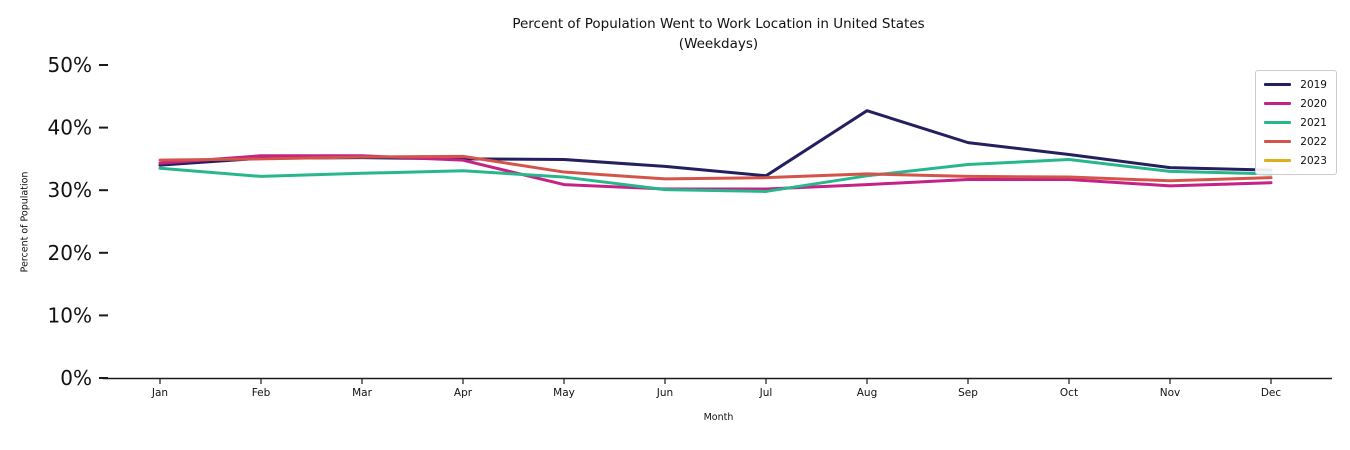 The image size is (1350, 450). I want to click on legend-label-2022: 2022, so click(1313, 141).